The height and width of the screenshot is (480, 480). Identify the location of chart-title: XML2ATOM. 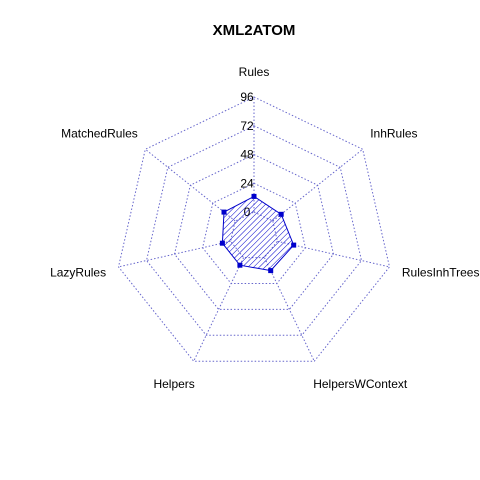
(254, 30).